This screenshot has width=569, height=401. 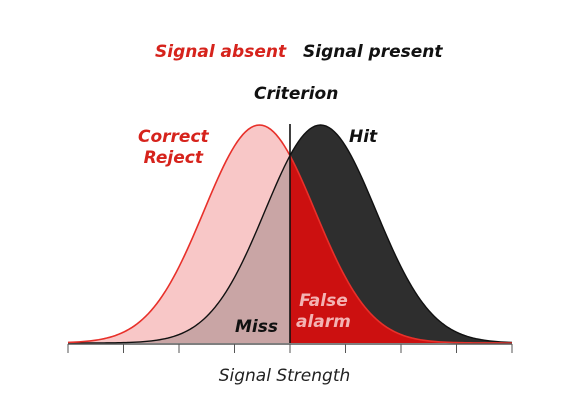 I want to click on correct-reject-line2: Reject, so click(x=173, y=158).